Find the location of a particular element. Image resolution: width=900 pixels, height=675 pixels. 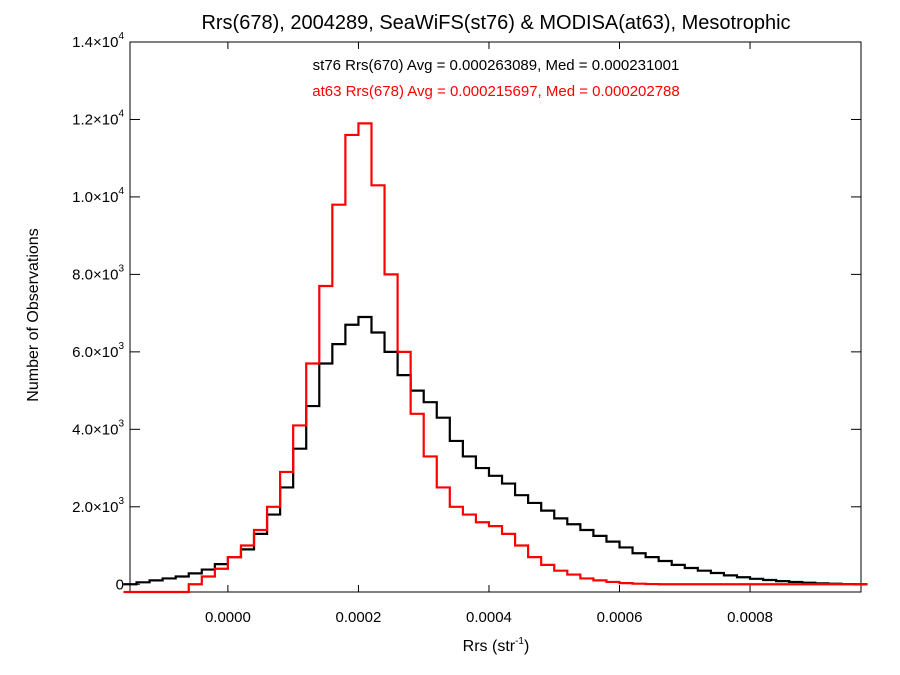

y-tick-label-2: 4.0×10³ is located at coordinates (98, 428).